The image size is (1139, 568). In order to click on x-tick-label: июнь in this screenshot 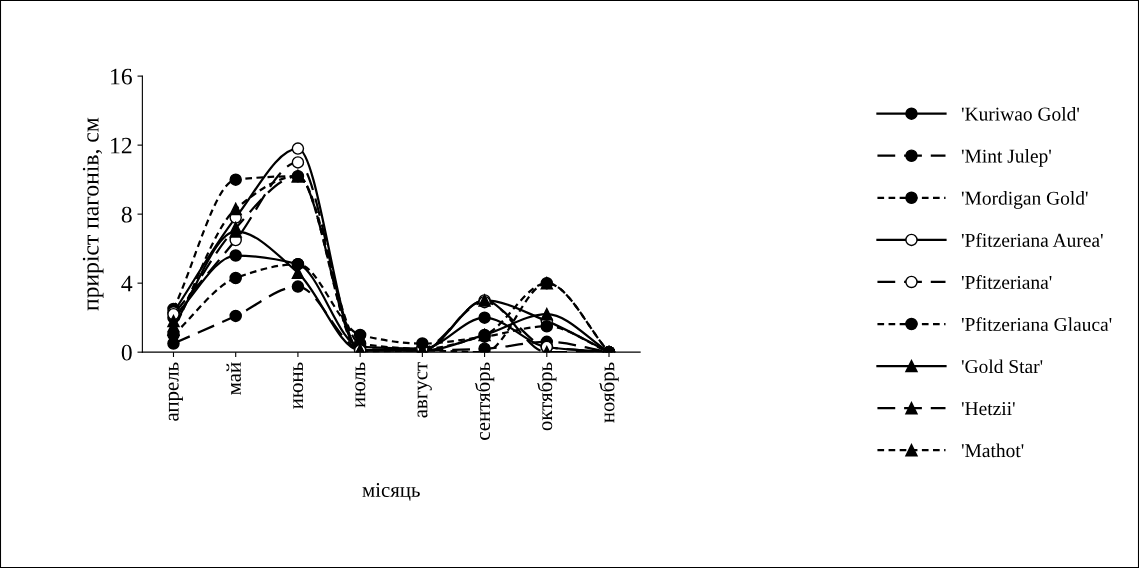, I will do `click(298, 385)`.